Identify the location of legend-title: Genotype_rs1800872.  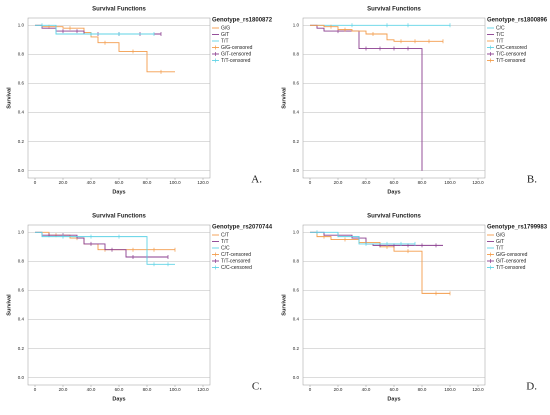
(242, 21).